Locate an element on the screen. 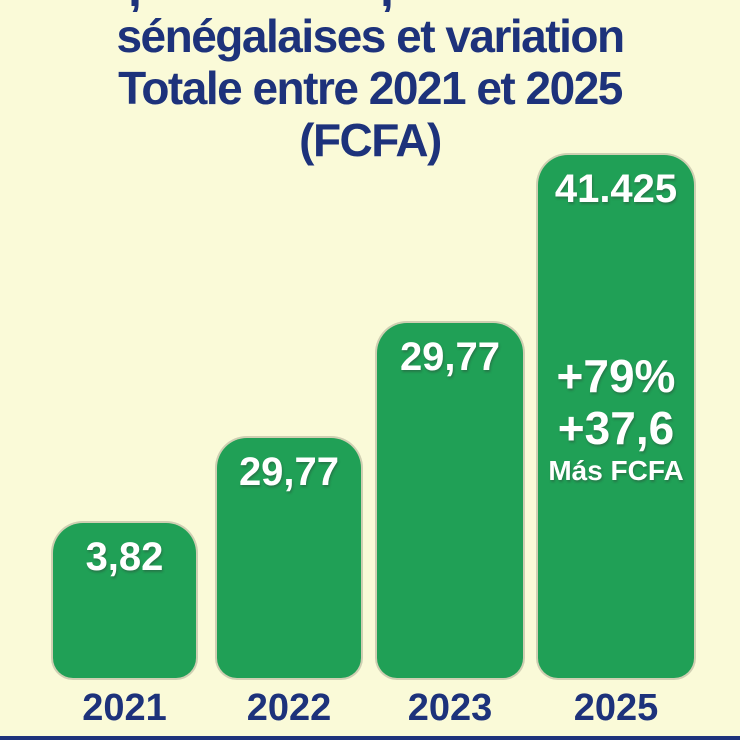 Image resolution: width=740 pixels, height=740 pixels. axis-label-2022: 2022 is located at coordinates (289, 708).